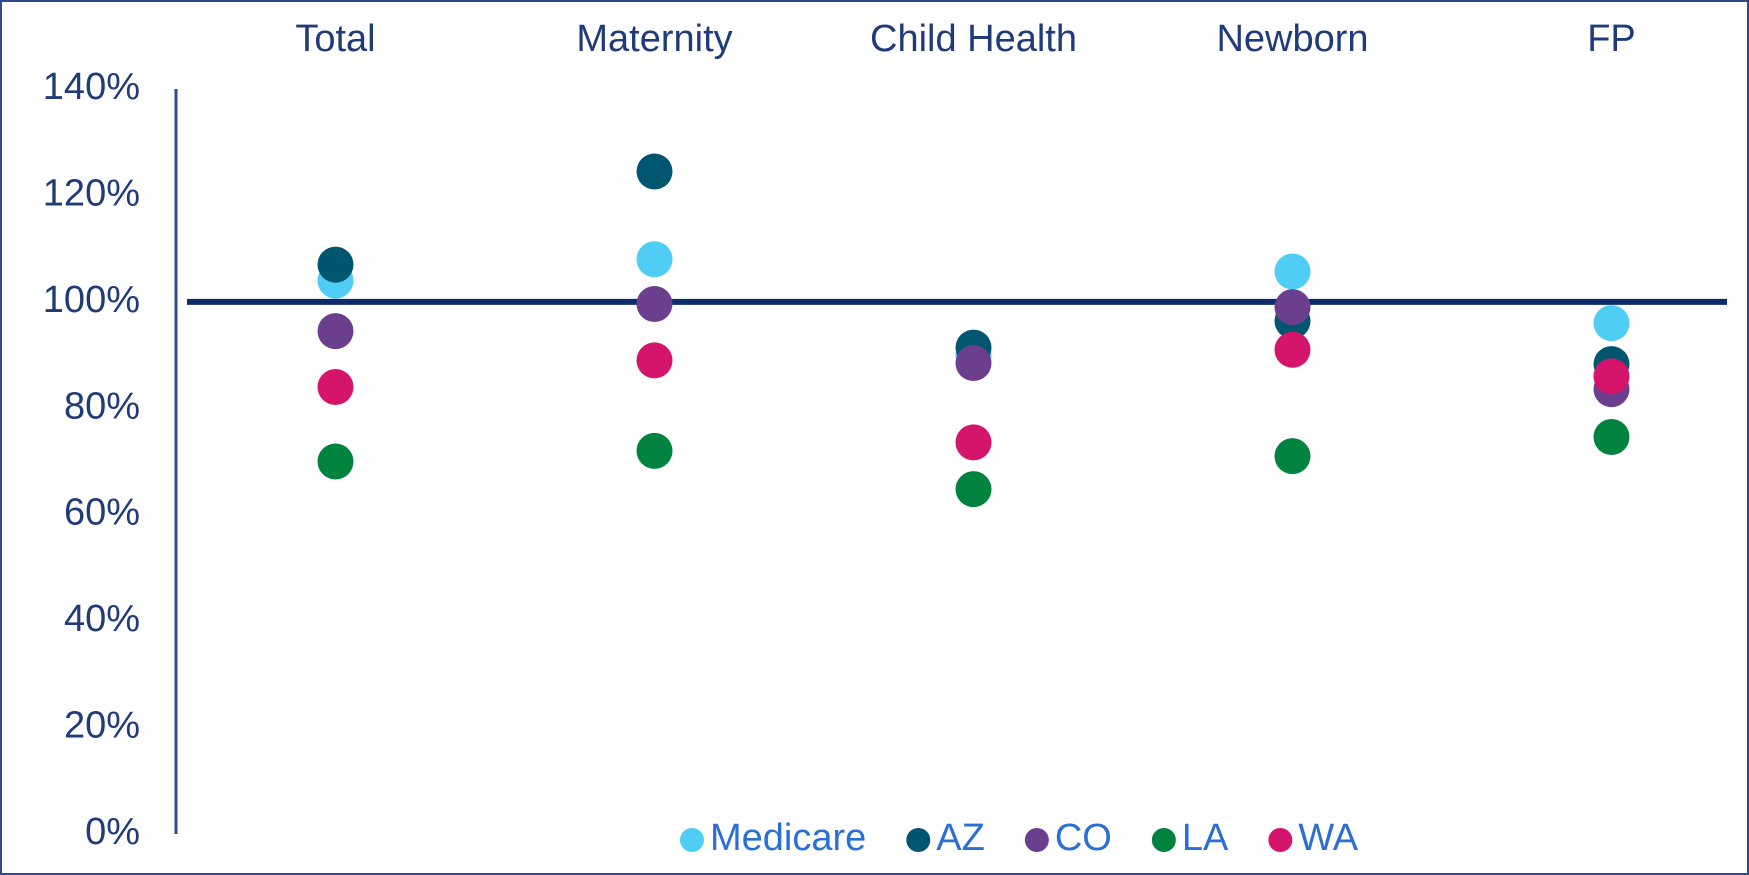  I want to click on y-tick-label: 0%, so click(112, 832).